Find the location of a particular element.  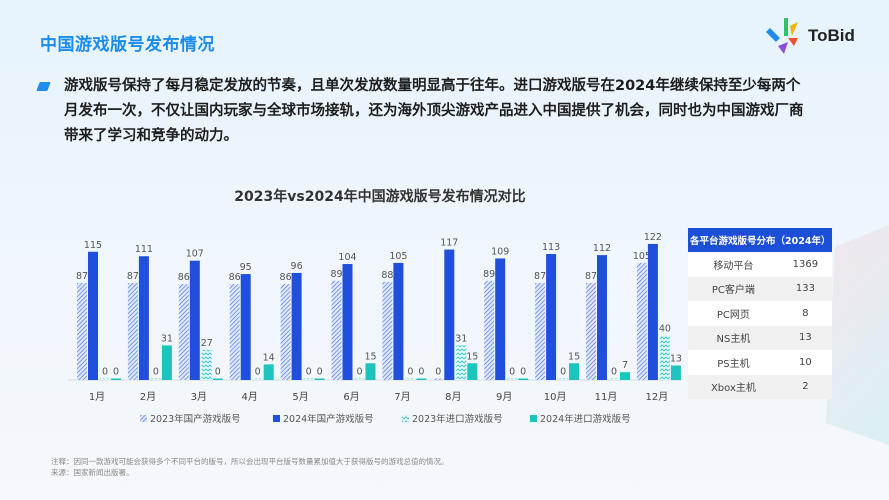

data-label: 14 is located at coordinates (269, 357).